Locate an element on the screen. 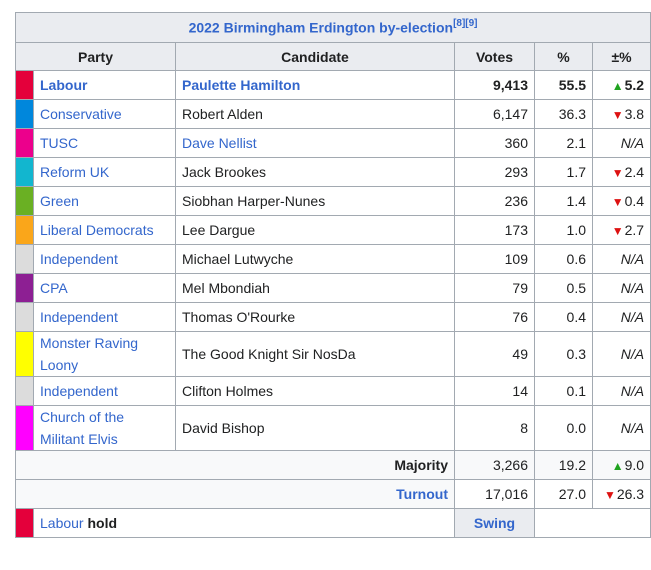 The height and width of the screenshot is (570, 651). turnout-percent: 27.0 is located at coordinates (563, 494).